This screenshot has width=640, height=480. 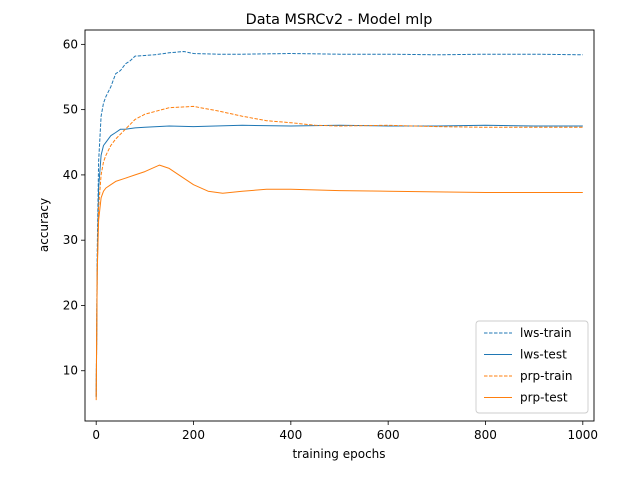 What do you see at coordinates (546, 376) in the screenshot?
I see `legend-label-prp-train: prp-train` at bounding box center [546, 376].